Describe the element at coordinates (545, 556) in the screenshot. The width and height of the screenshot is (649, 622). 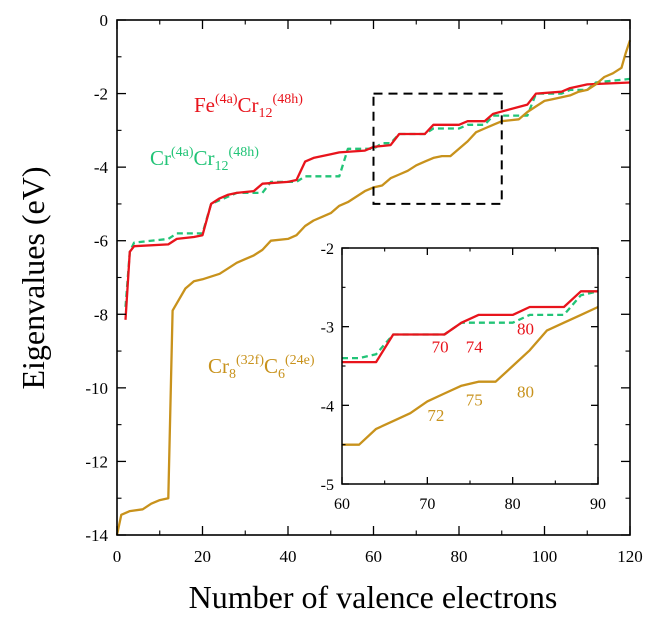
I see `main-x-tick-label: 100` at that location.